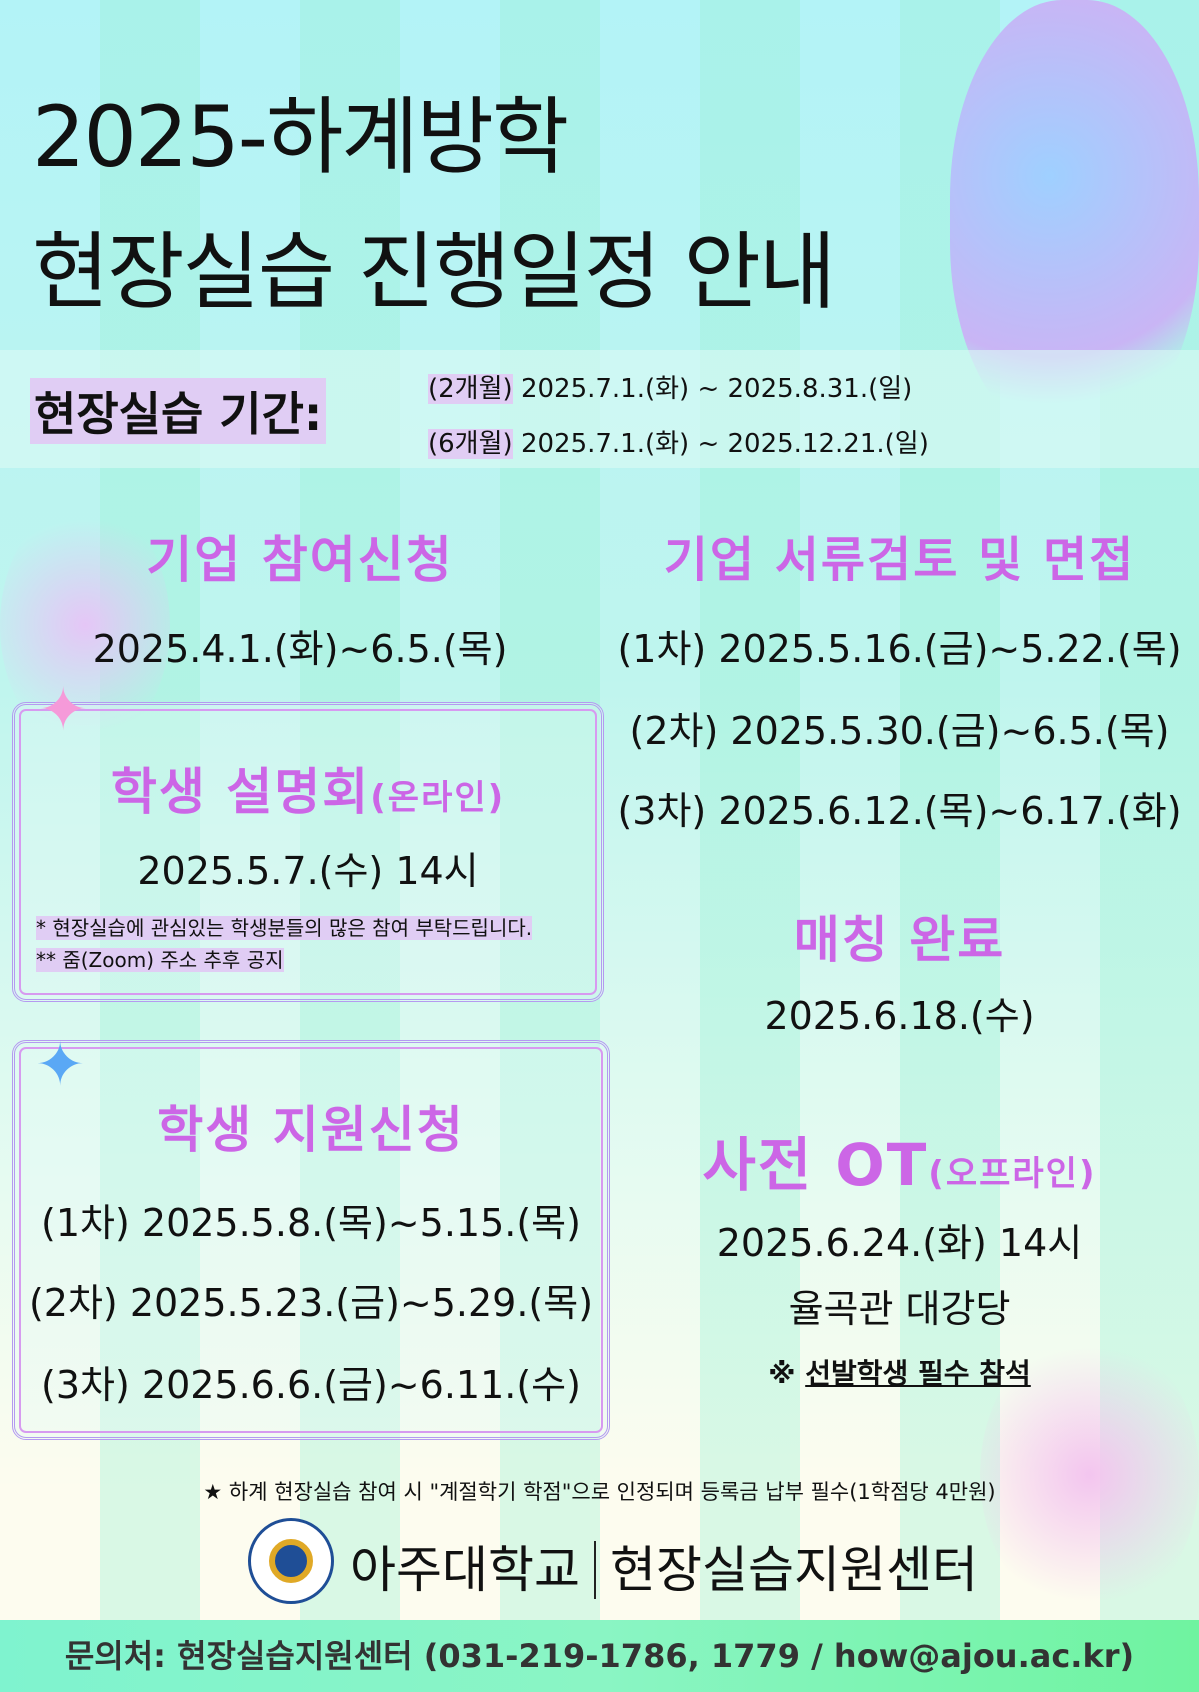 The image size is (1199, 1692). Describe the element at coordinates (899, 560) in the screenshot. I see `company-review-title: 기업 서류검토 및 면접` at that location.